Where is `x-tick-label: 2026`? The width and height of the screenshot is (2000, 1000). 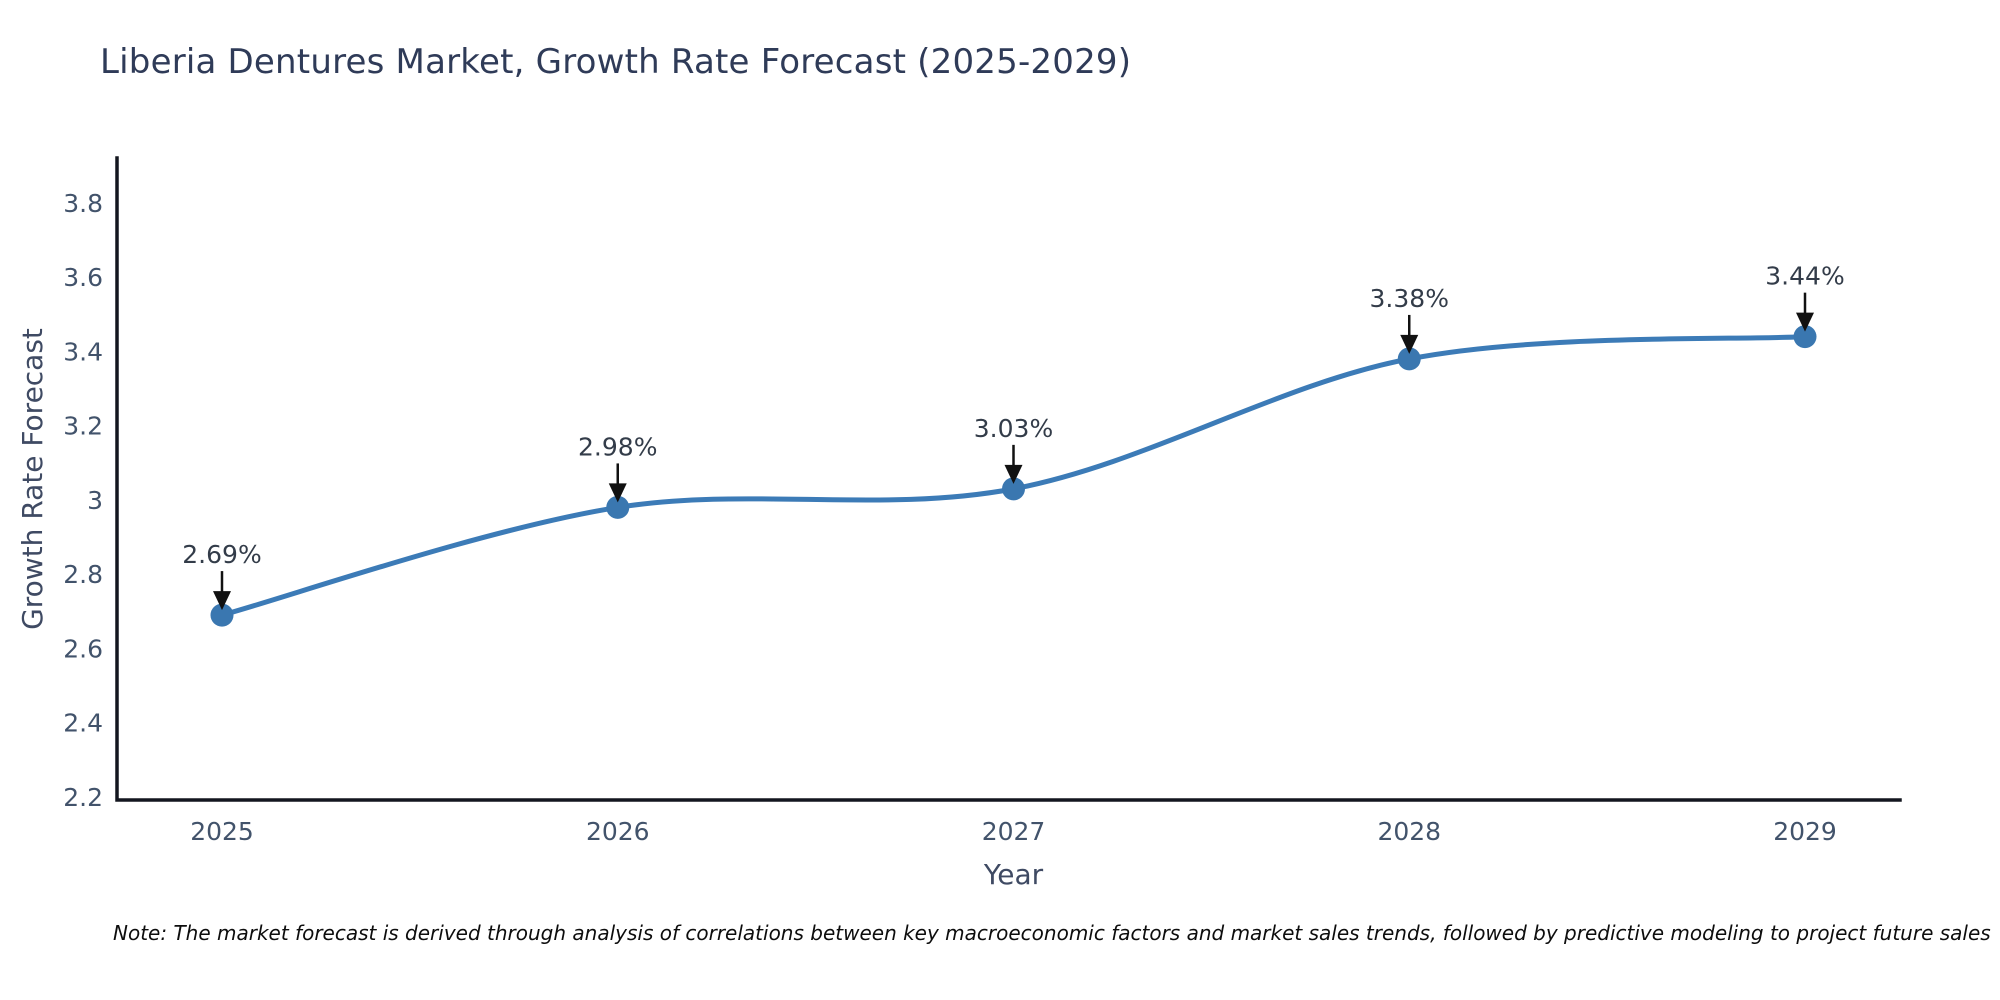 x-tick-label: 2026 is located at coordinates (618, 831).